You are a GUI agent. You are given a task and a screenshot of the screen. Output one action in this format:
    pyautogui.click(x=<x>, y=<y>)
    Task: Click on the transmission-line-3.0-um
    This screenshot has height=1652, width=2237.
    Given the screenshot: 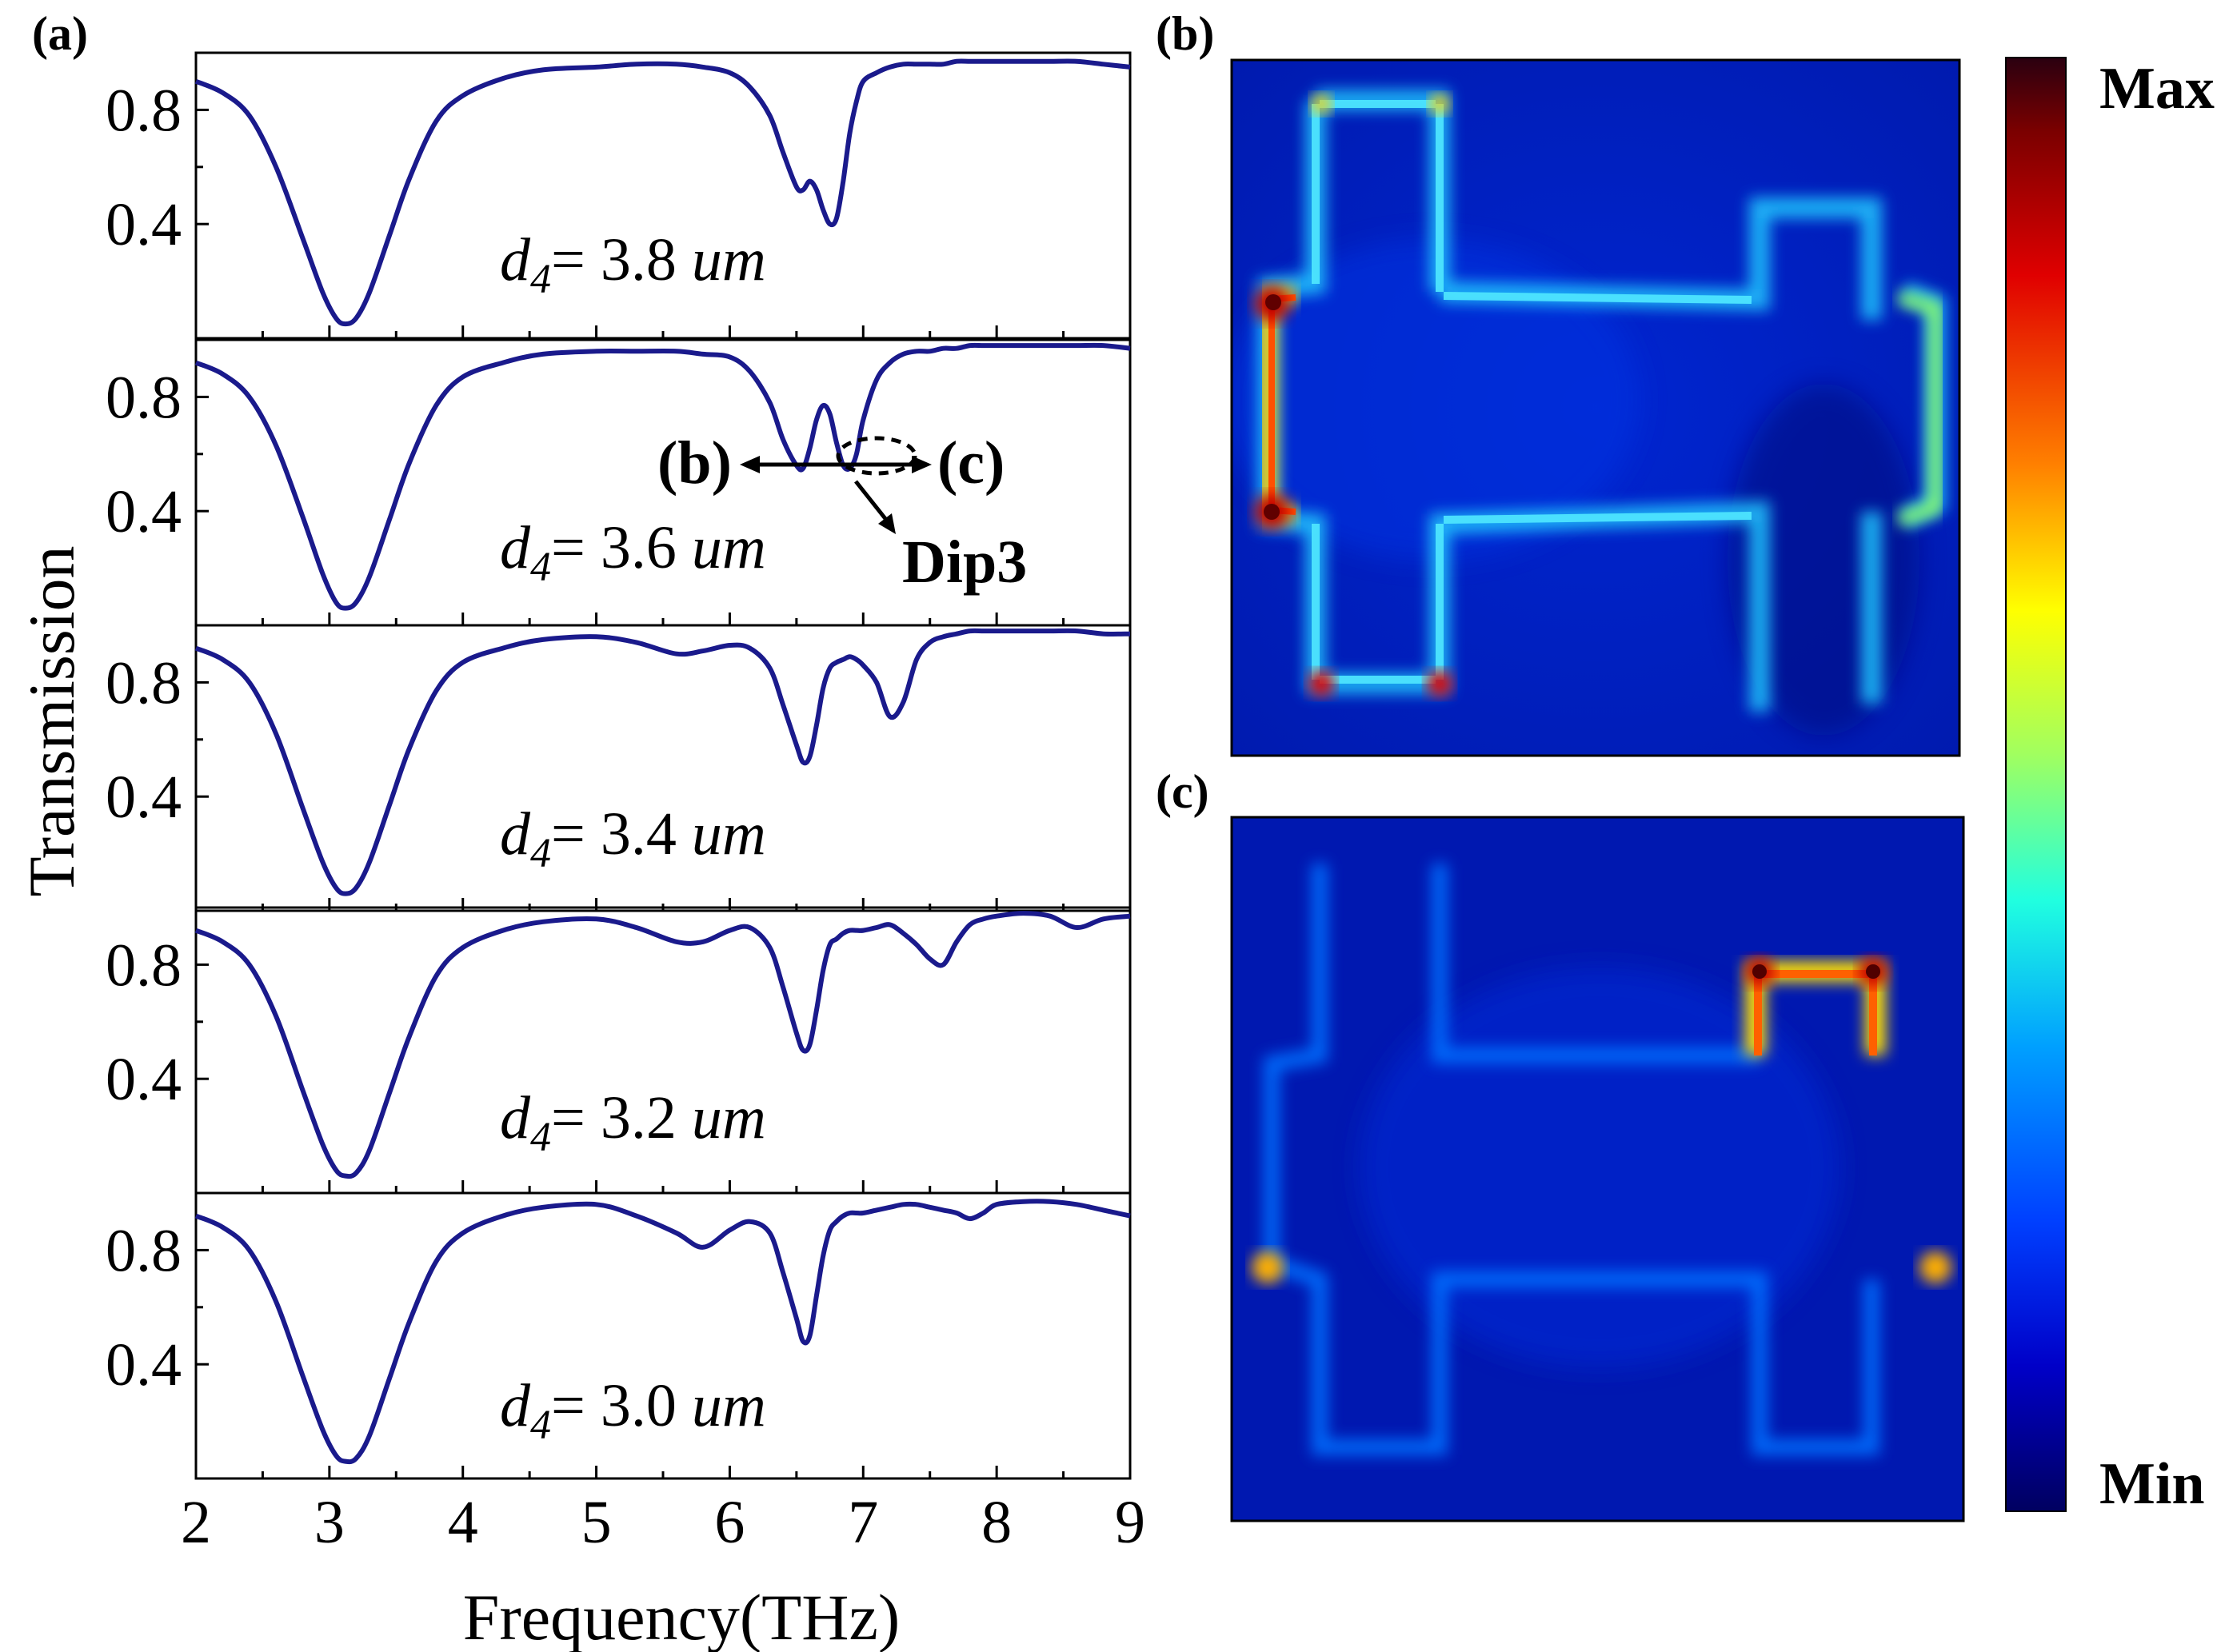 What is the action you would take?
    pyautogui.click(x=662, y=1332)
    